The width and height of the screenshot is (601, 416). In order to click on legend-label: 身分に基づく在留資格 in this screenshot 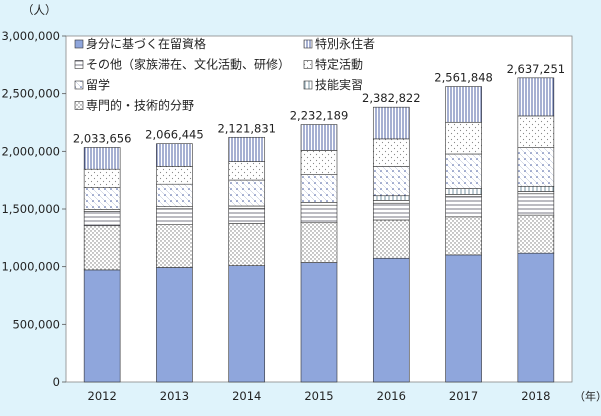, I will do `click(146, 43)`.